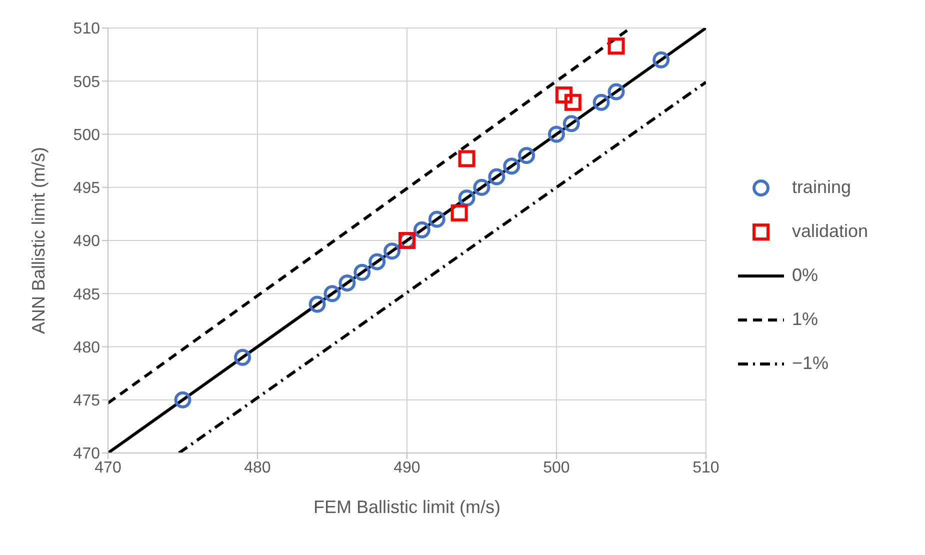 This screenshot has height=555, width=925. I want to click on legend-label: −1%, so click(810, 363).